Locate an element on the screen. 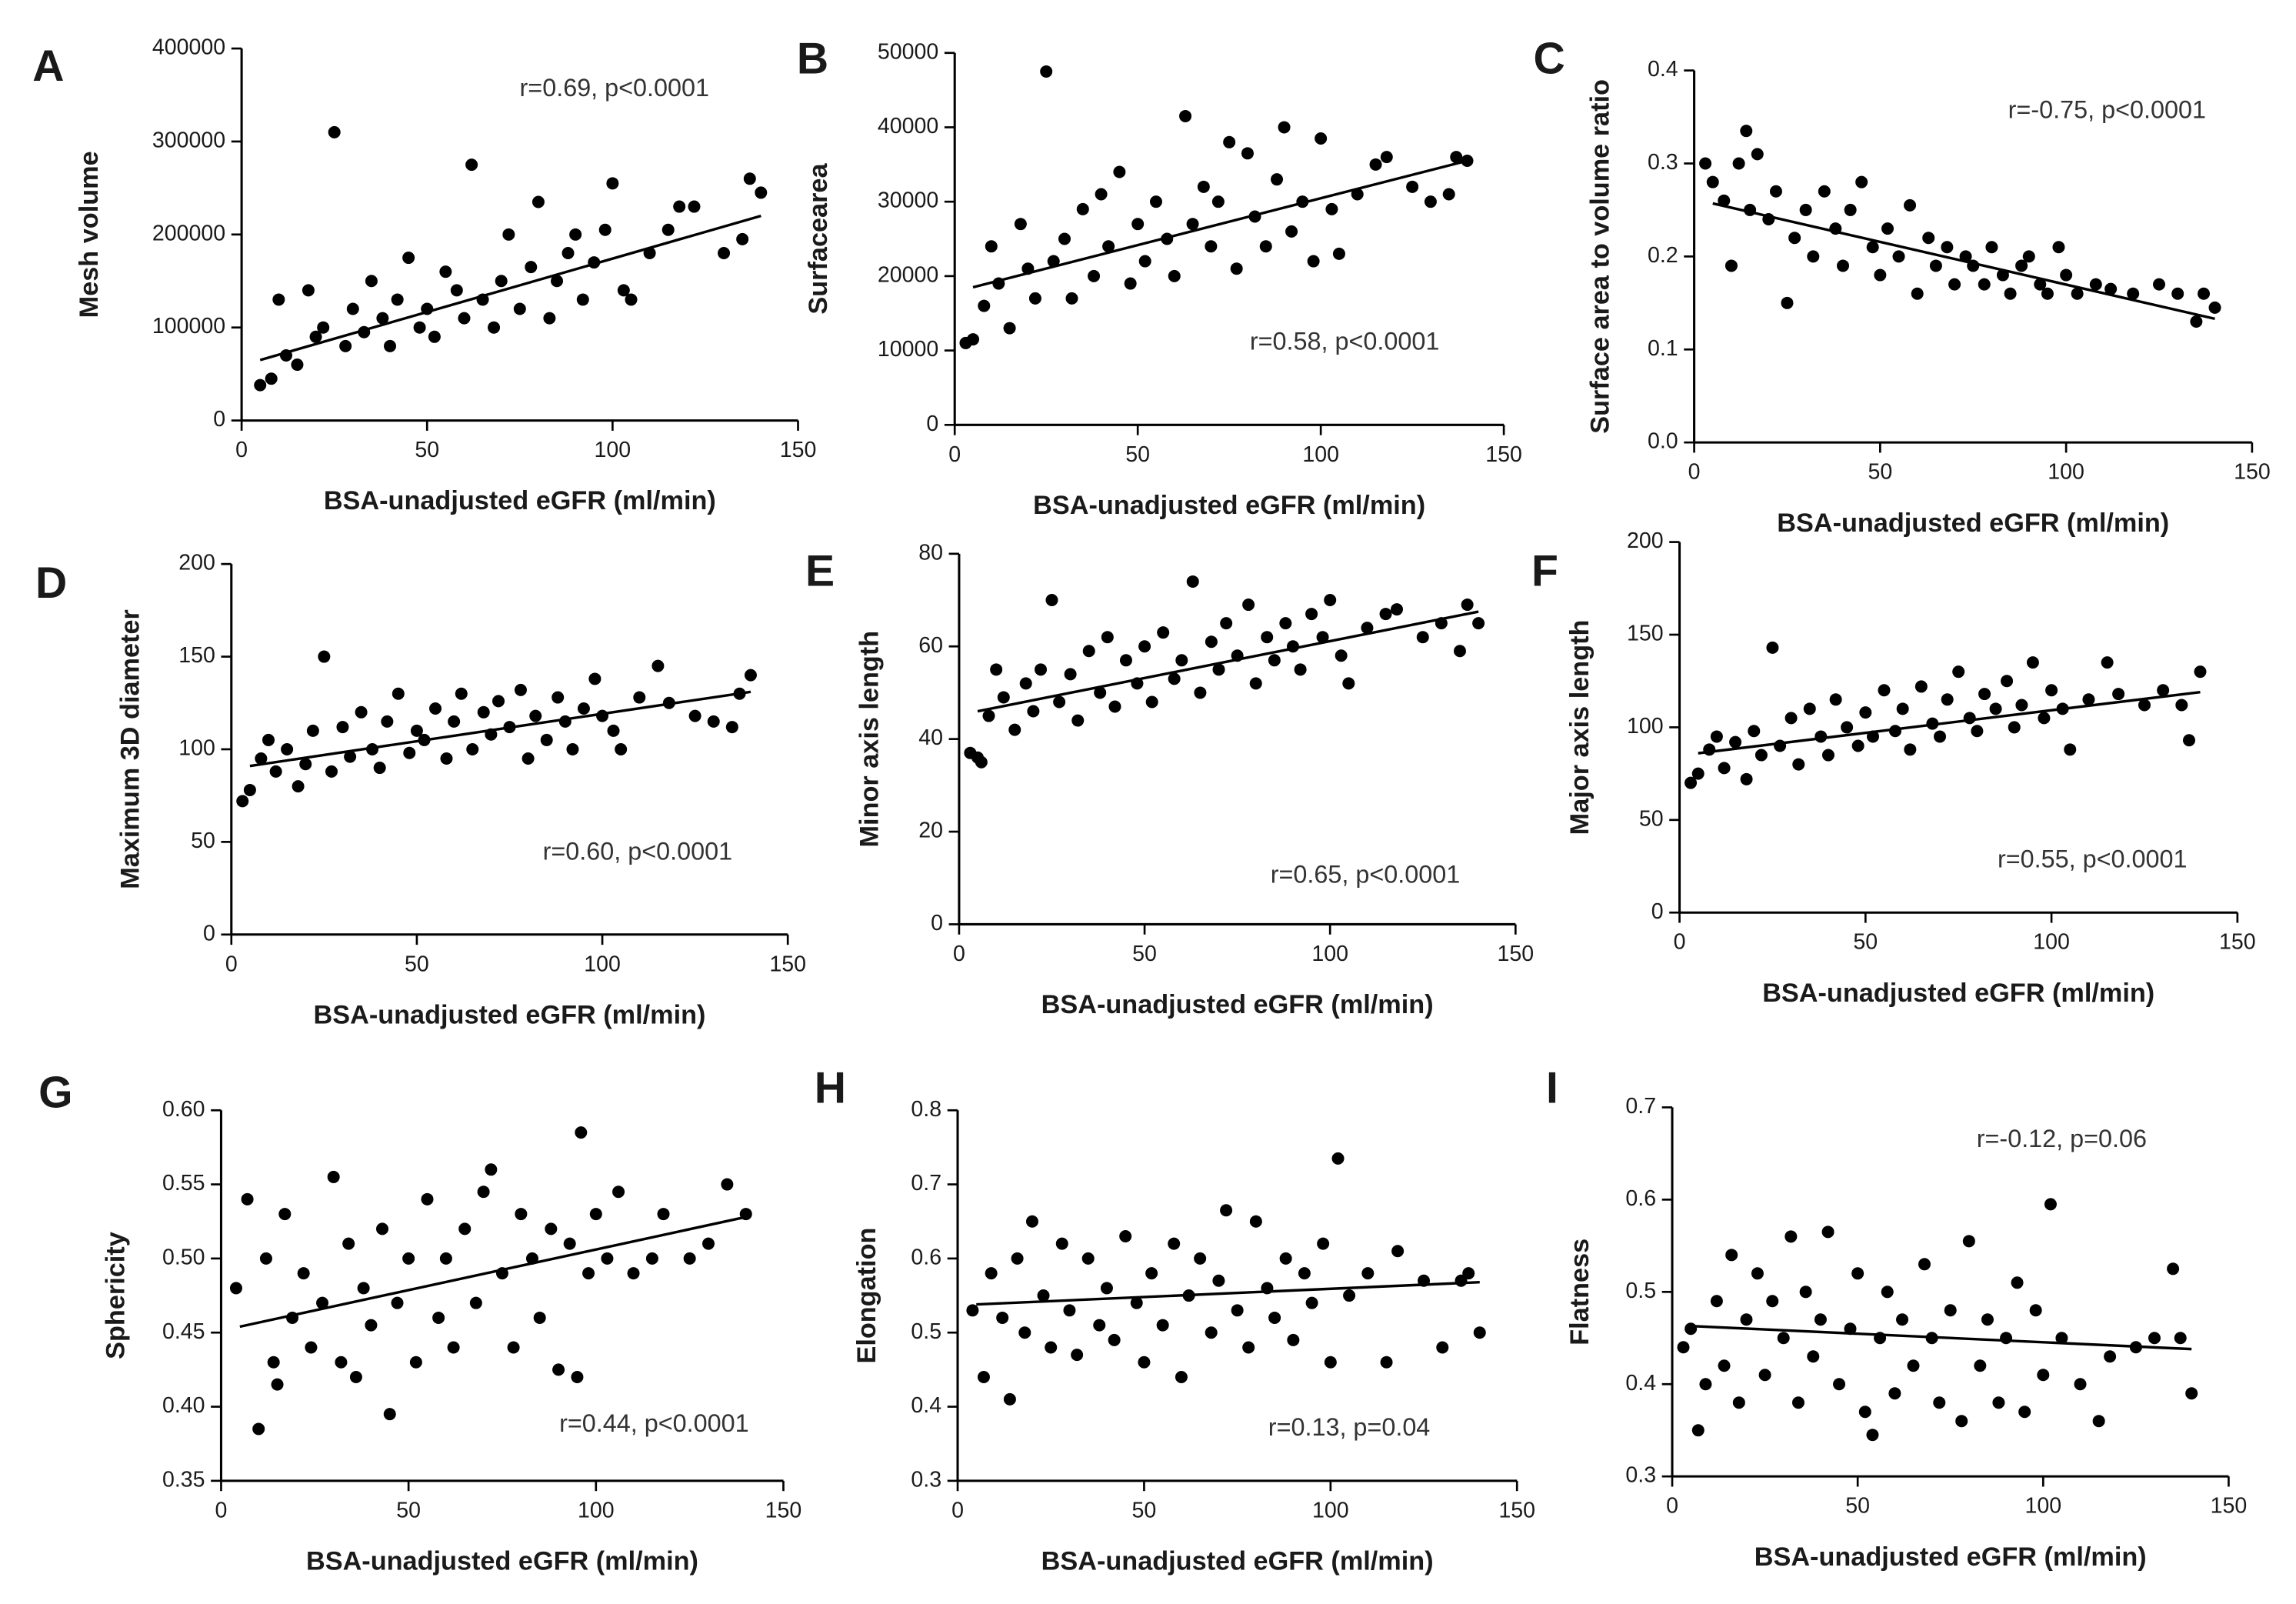 This screenshot has height=1604, width=2296. panel-letter: A is located at coordinates (48, 66).